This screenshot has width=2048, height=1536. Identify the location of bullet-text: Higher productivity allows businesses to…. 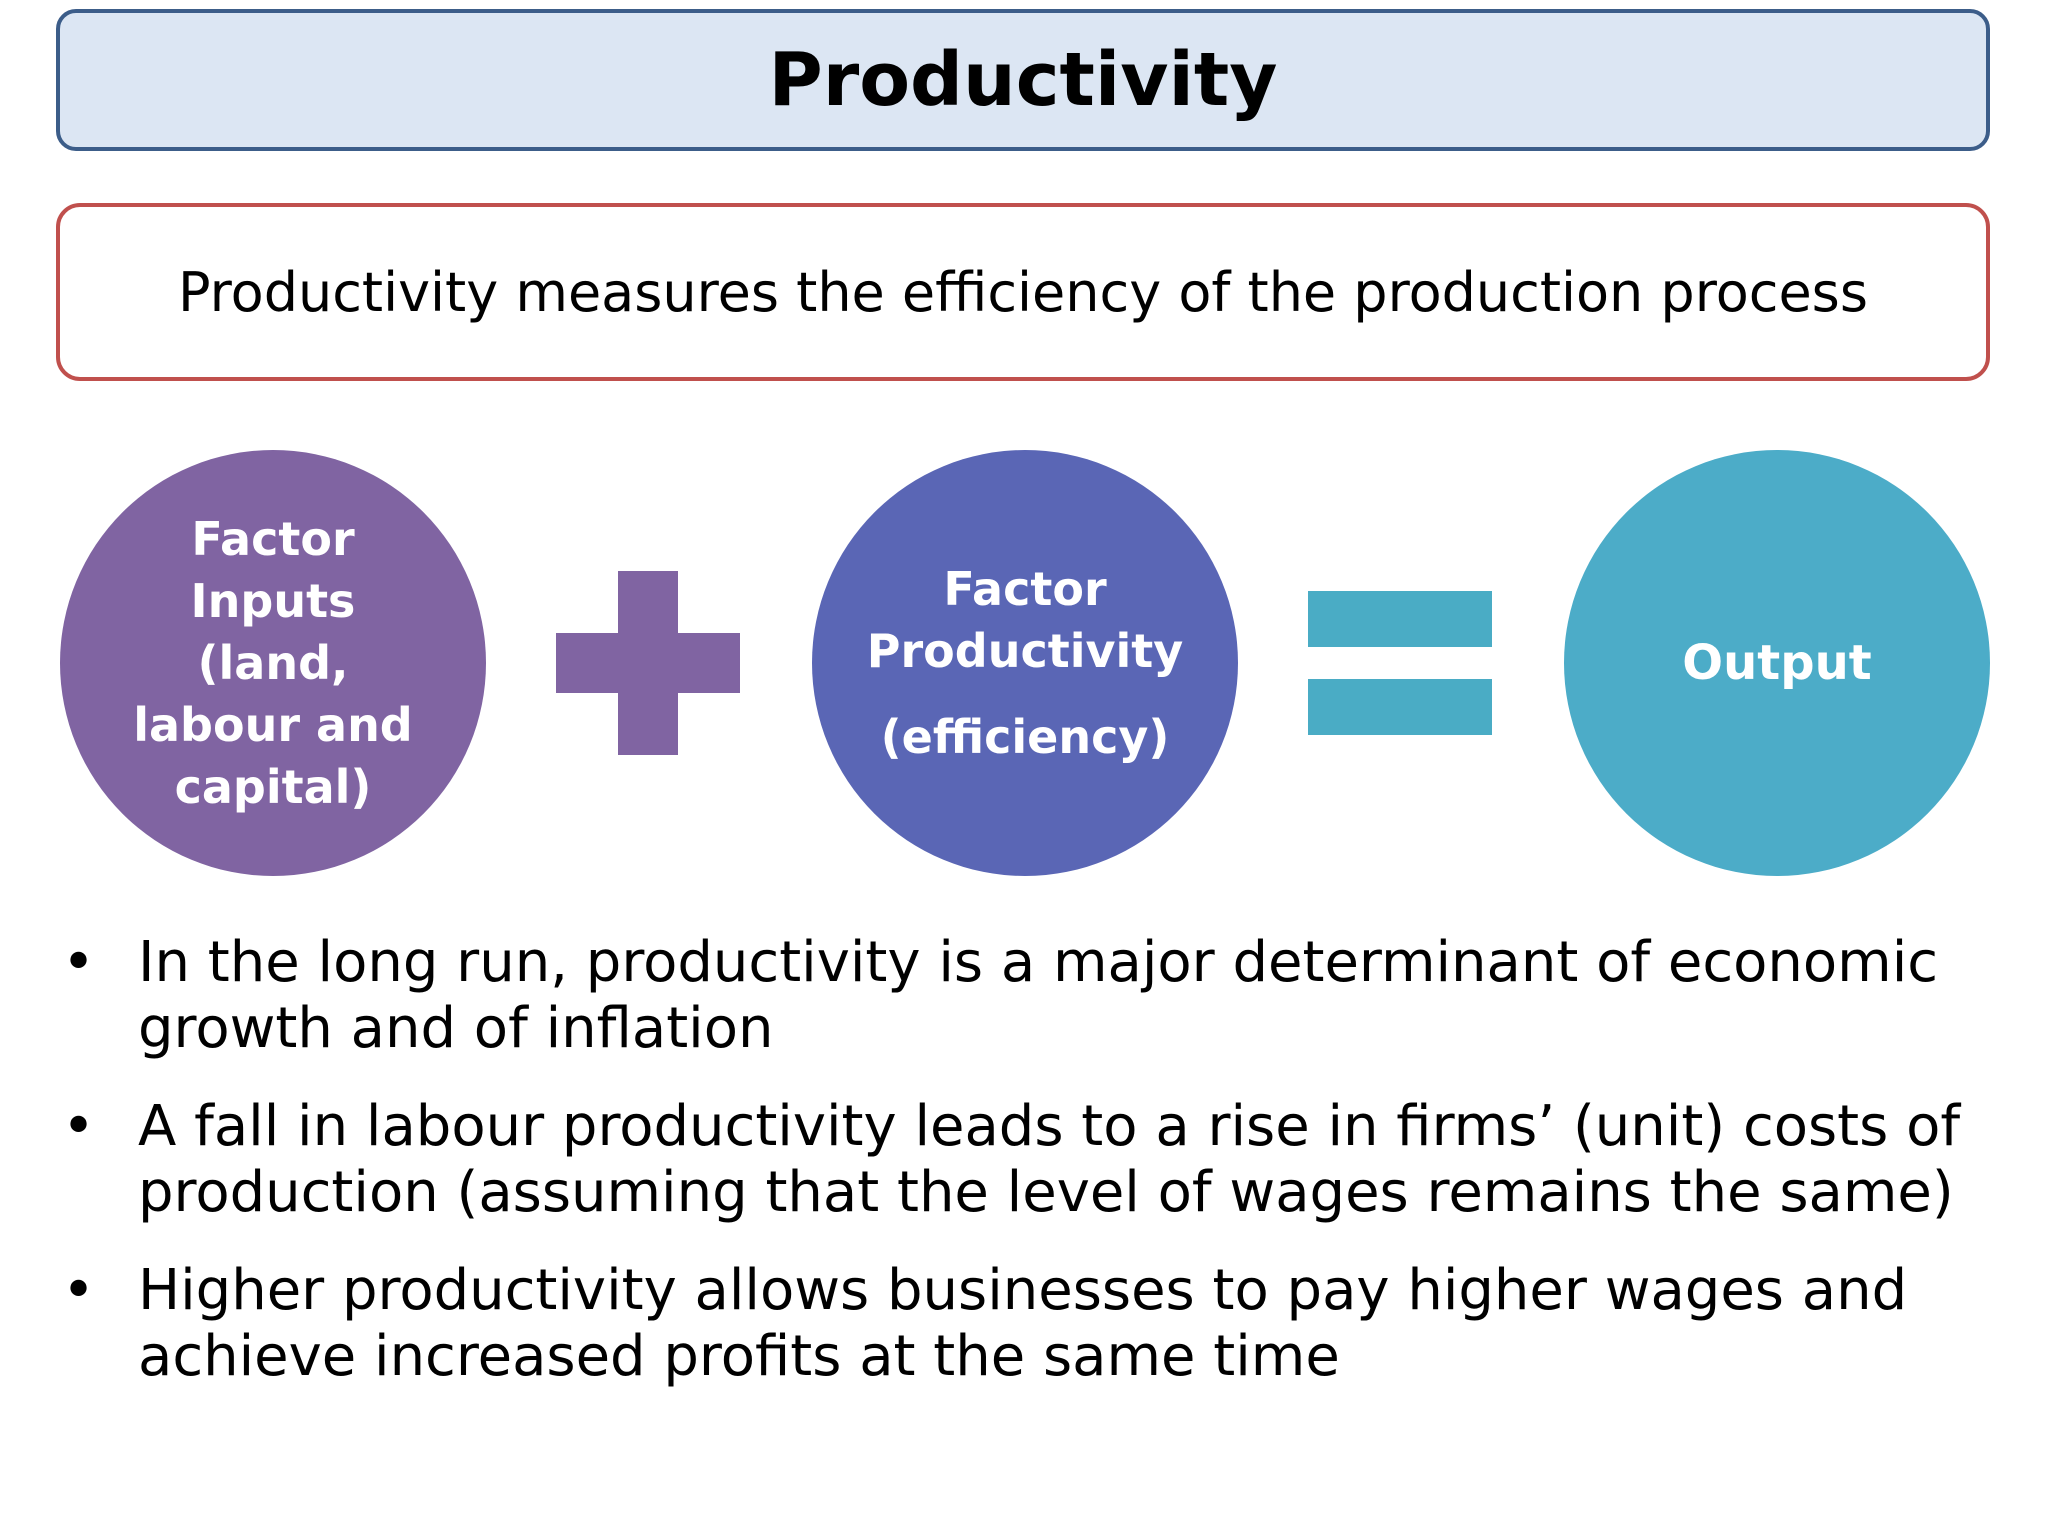
(1023, 1323).